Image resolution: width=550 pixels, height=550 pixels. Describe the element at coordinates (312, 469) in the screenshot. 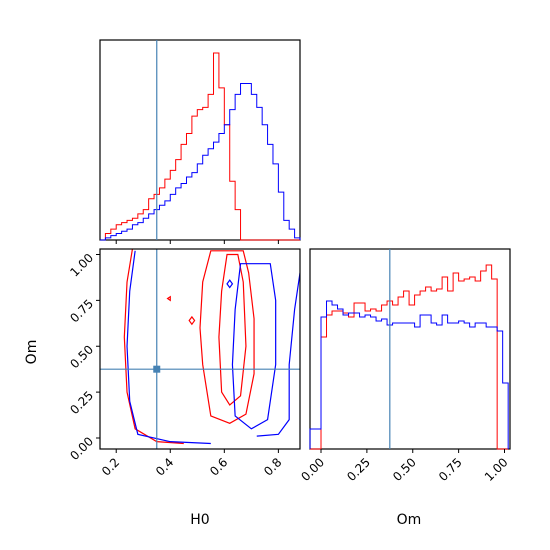

I see `om-x-tick-label: 0.00` at that location.